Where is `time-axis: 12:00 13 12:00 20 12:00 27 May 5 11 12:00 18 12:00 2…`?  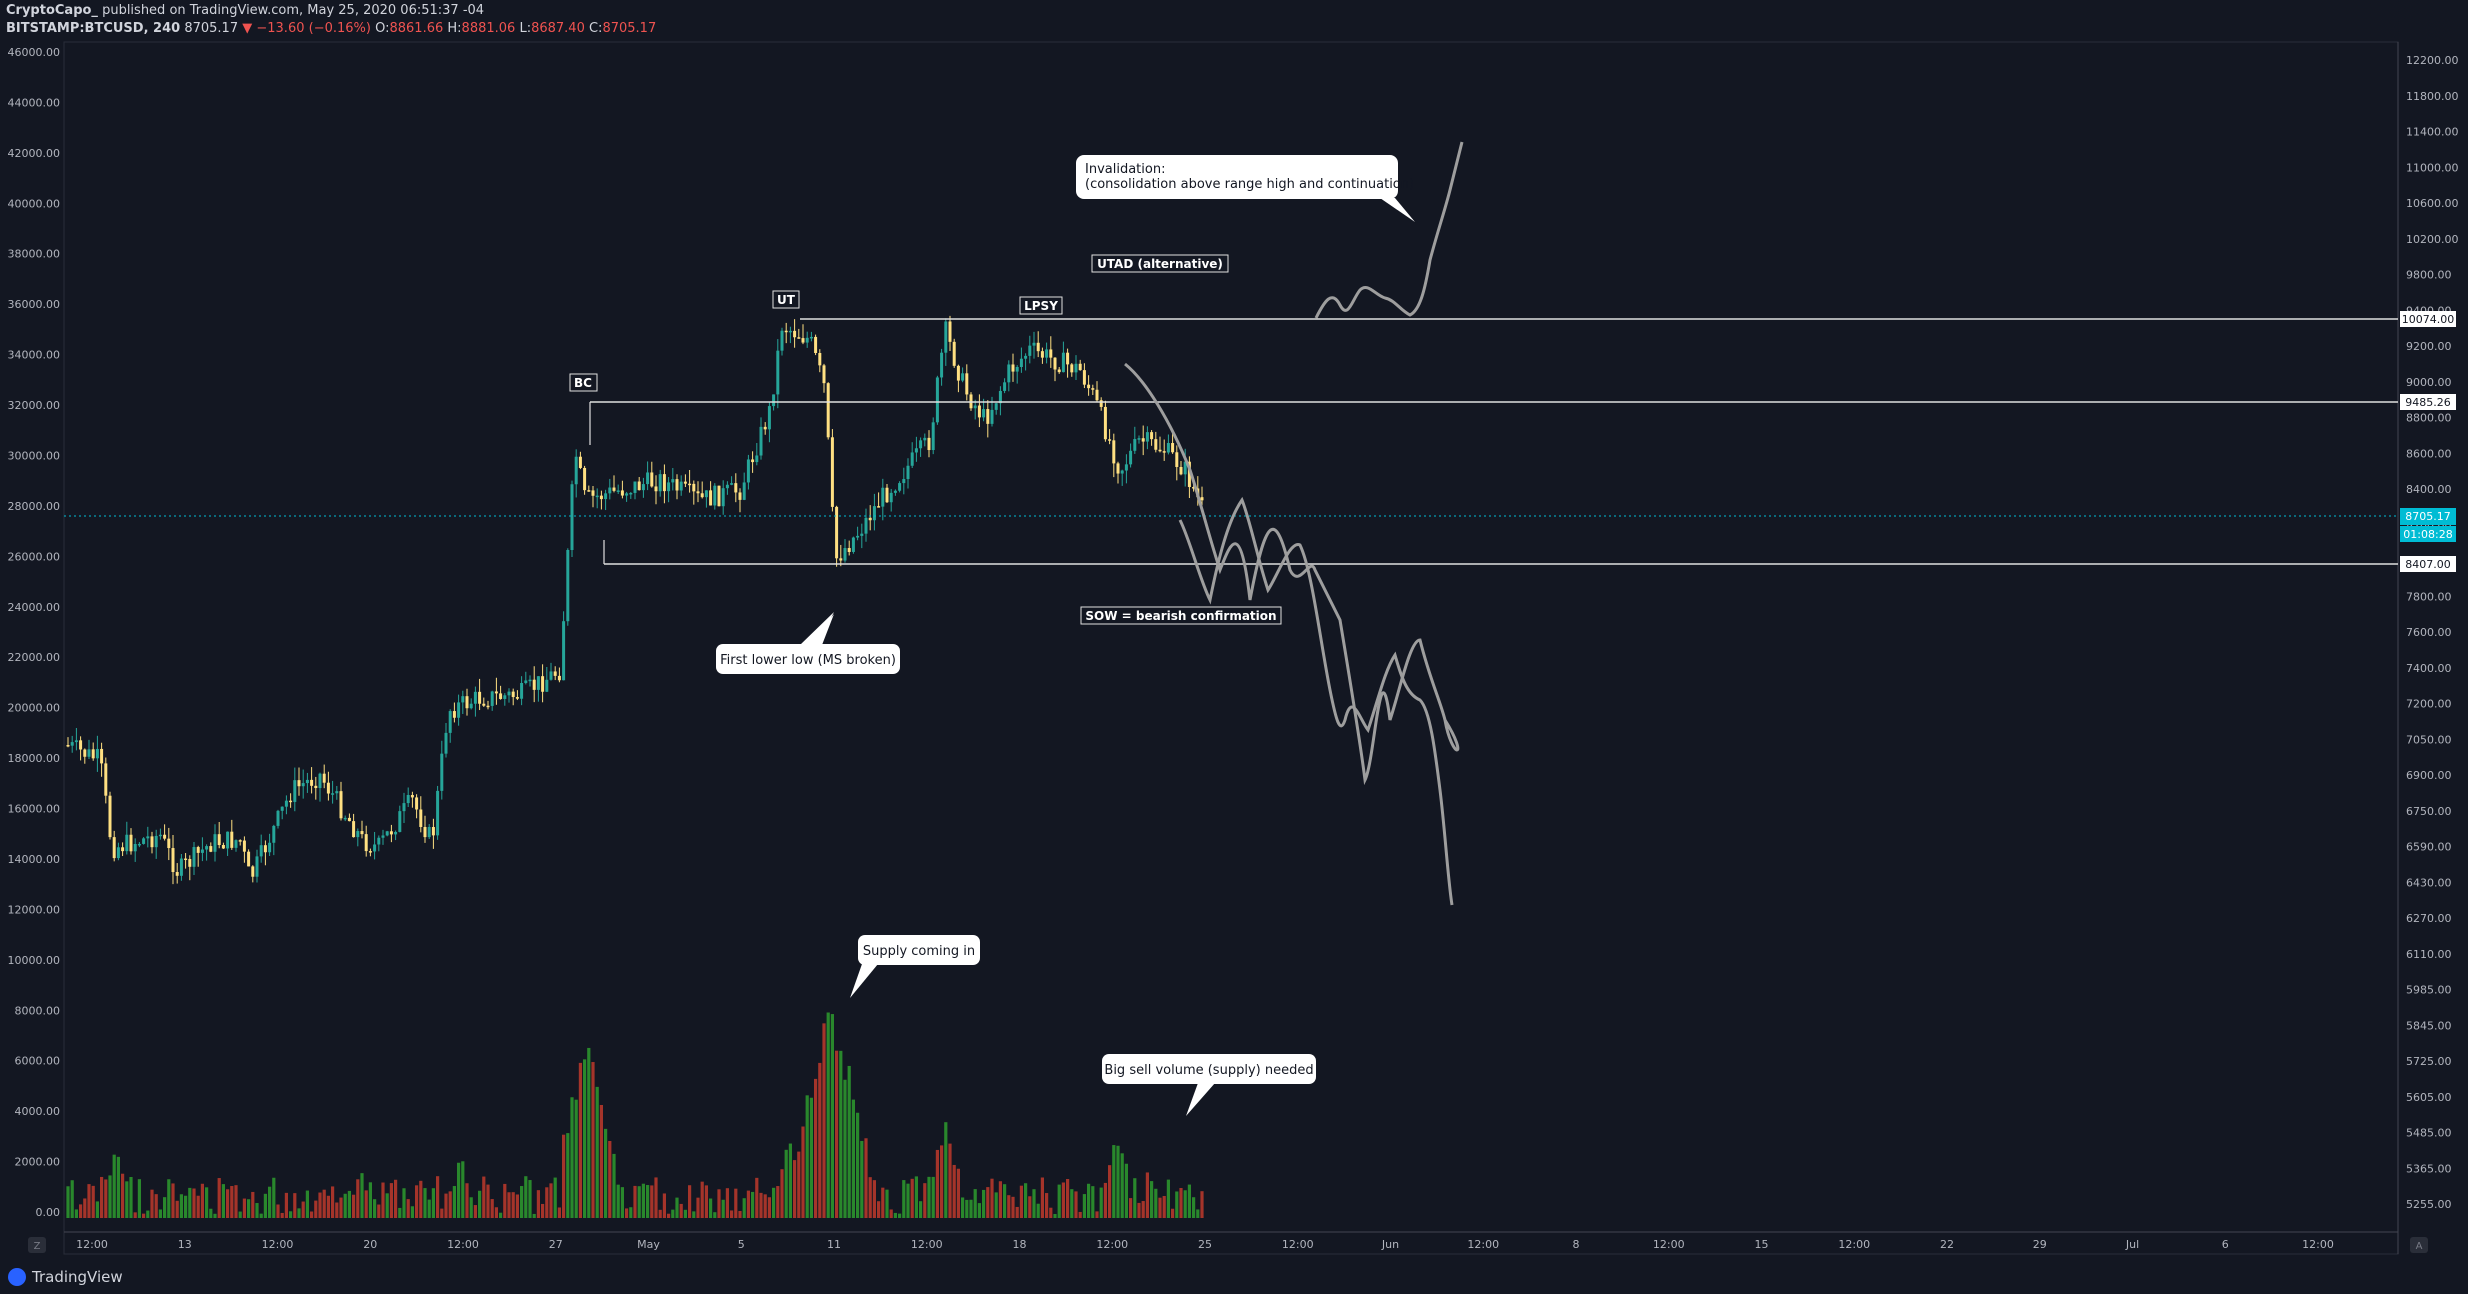 time-axis: 12:00 13 12:00 20 12:00 27 May 5 11 12:00 18 12:00 2… is located at coordinates (1205, 1244).